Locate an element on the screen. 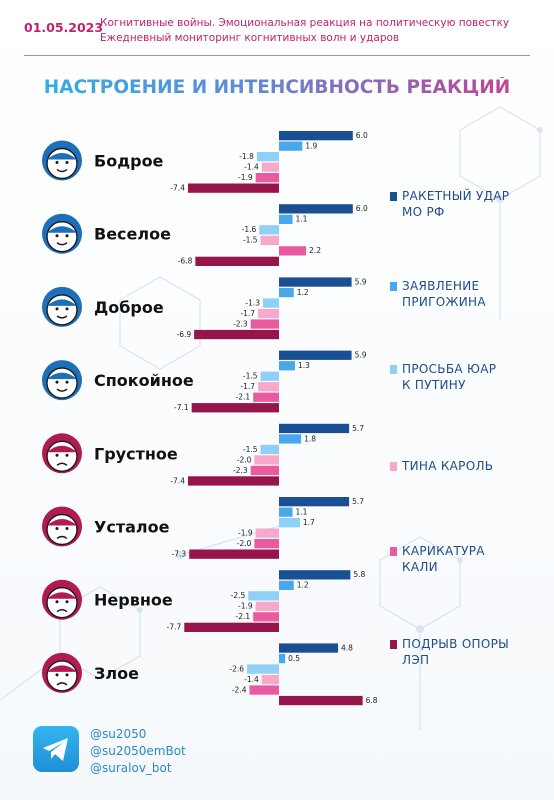 The height and width of the screenshot is (800, 554). data-label: -6.9 is located at coordinates (183, 334).